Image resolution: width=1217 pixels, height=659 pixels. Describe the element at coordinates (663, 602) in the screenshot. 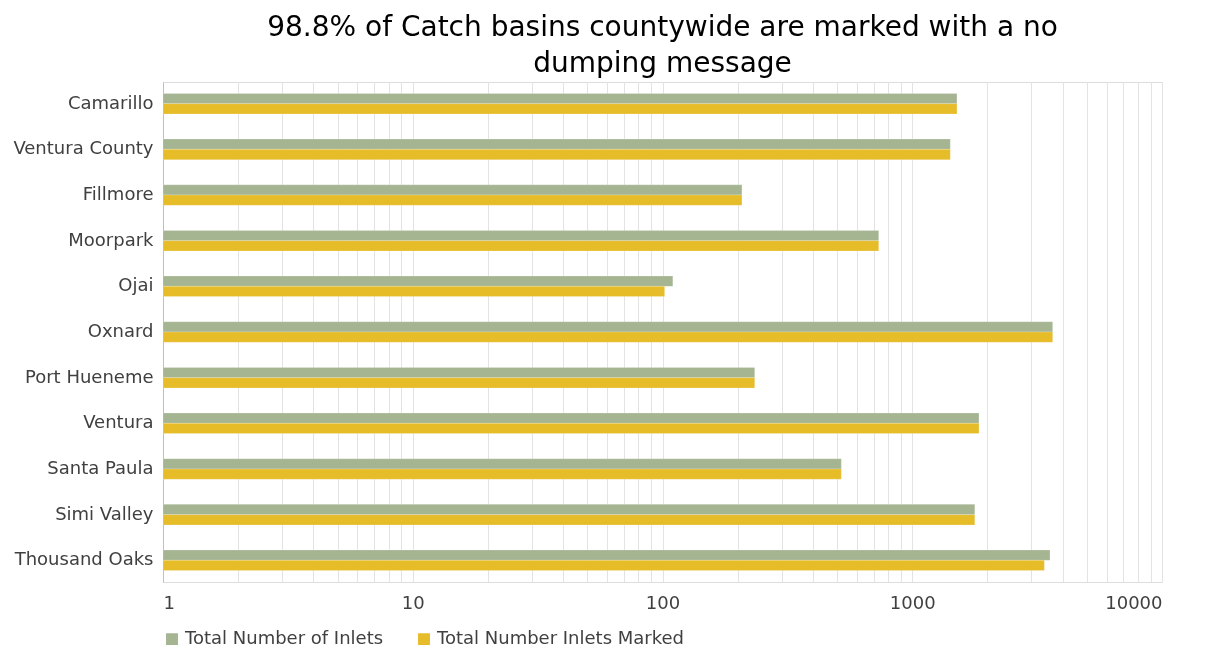

I see `x-tick-label: 100` at that location.